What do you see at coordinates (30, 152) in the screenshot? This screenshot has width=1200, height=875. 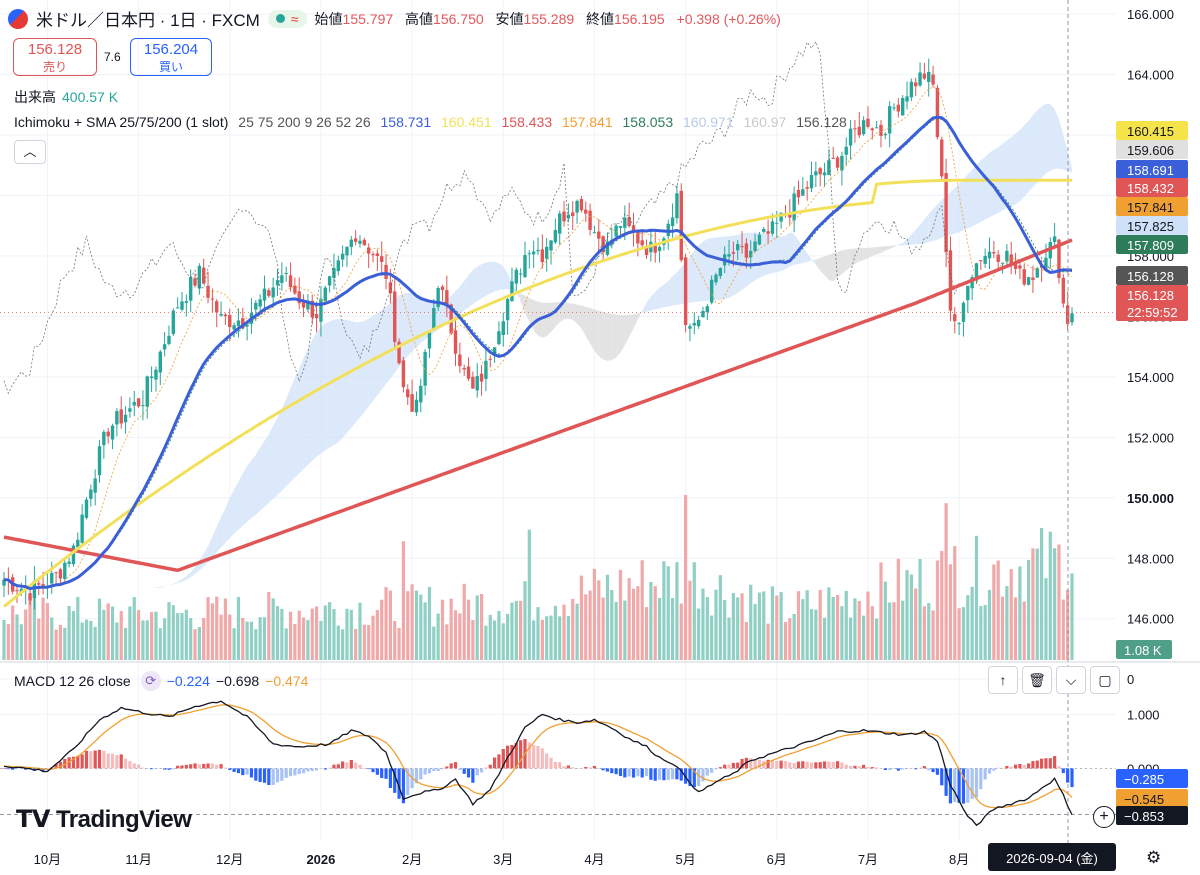 I see `collapse-legend-button: ︿` at bounding box center [30, 152].